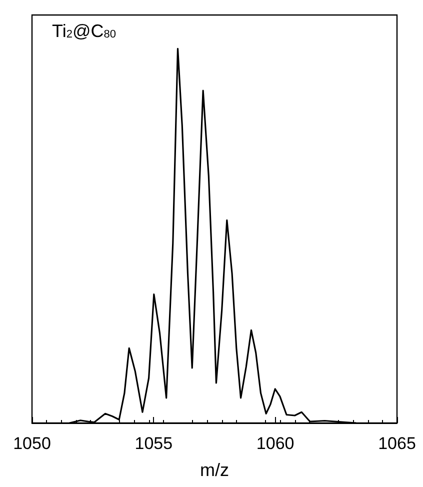 Image resolution: width=423 pixels, height=487 pixels. What do you see at coordinates (153, 443) in the screenshot?
I see `x-tick-label: 1055` at bounding box center [153, 443].